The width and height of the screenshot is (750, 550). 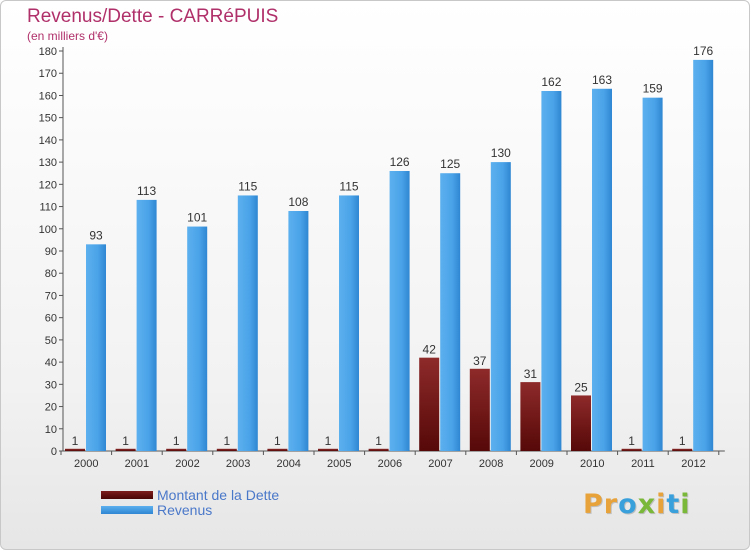 What do you see at coordinates (54, 452) in the screenshot?
I see `y-tick-label: 0` at bounding box center [54, 452].